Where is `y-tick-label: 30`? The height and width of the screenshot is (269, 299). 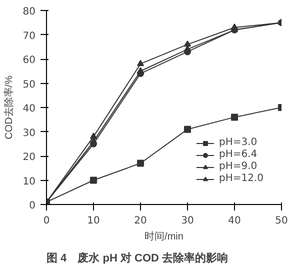 y-tick-label: 30 is located at coordinates (29, 133).